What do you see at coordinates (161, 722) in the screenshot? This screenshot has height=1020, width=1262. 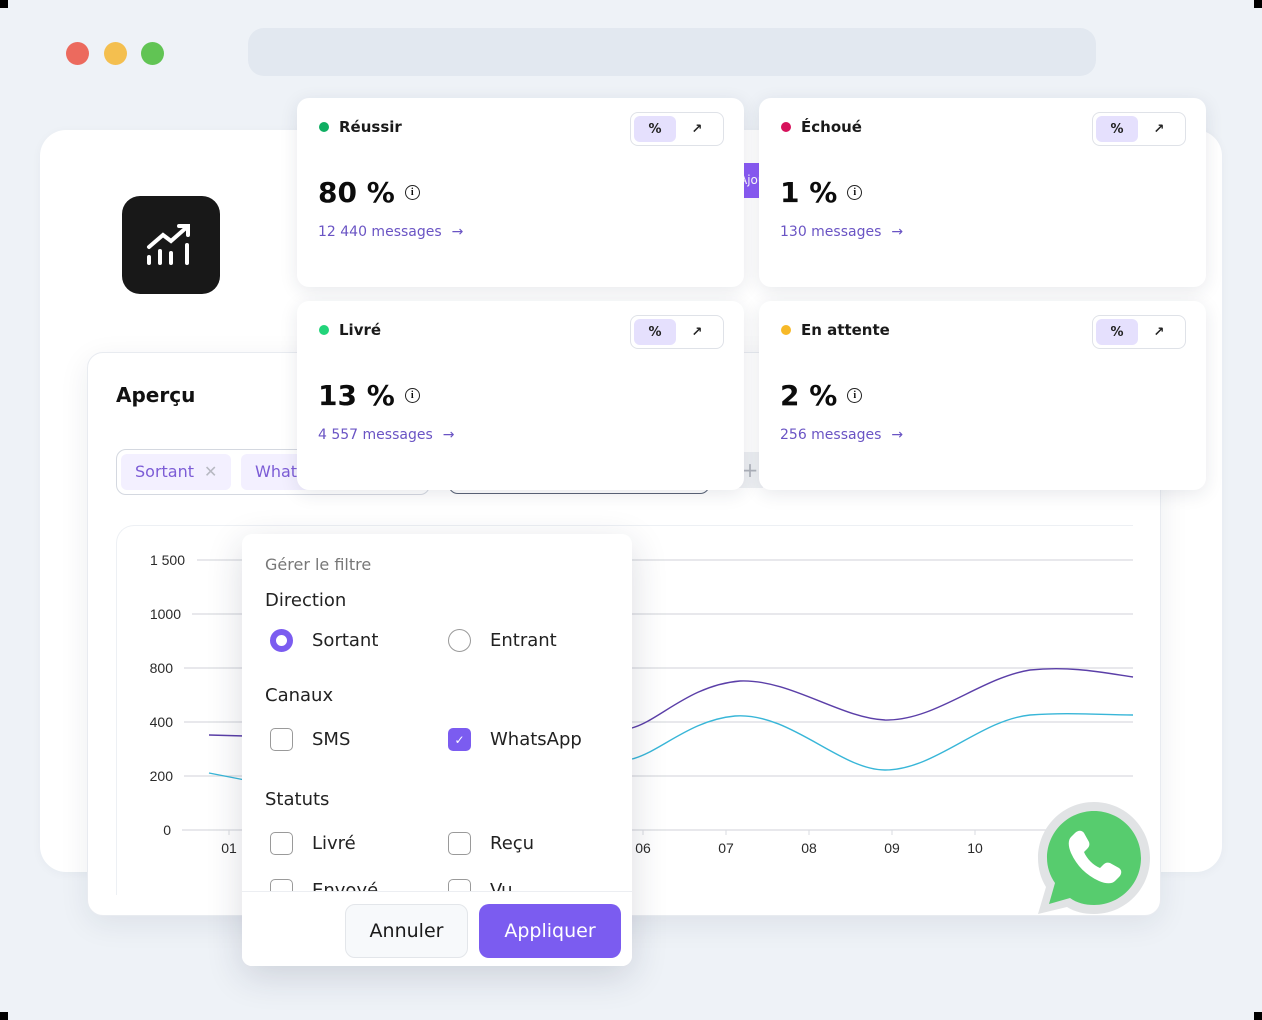 I see `y-tick-label: 400` at bounding box center [161, 722].